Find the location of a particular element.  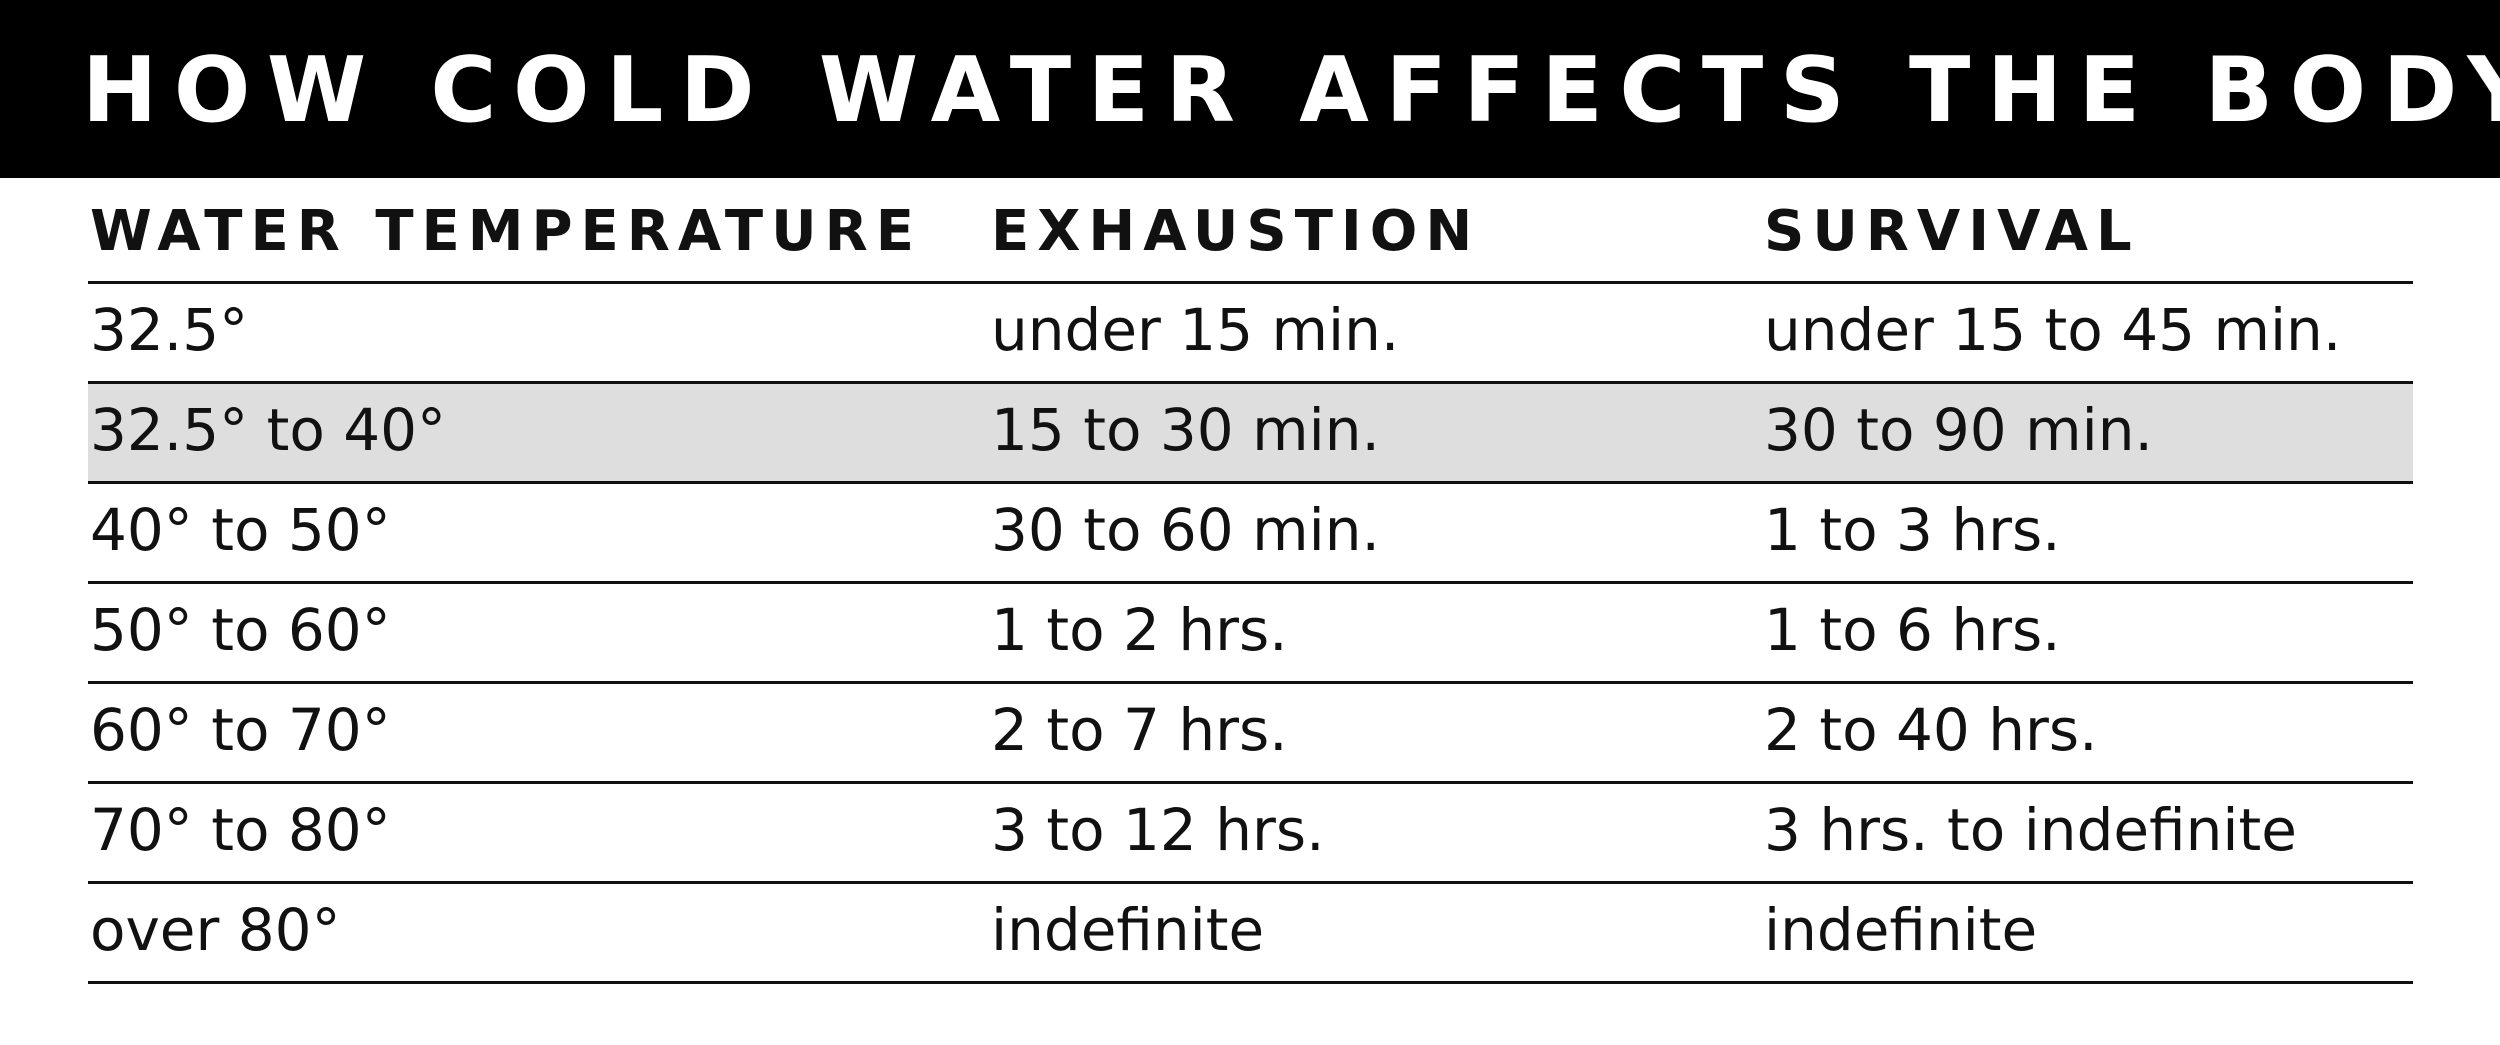

exhaustion-cell: indefinite is located at coordinates (1128, 930).